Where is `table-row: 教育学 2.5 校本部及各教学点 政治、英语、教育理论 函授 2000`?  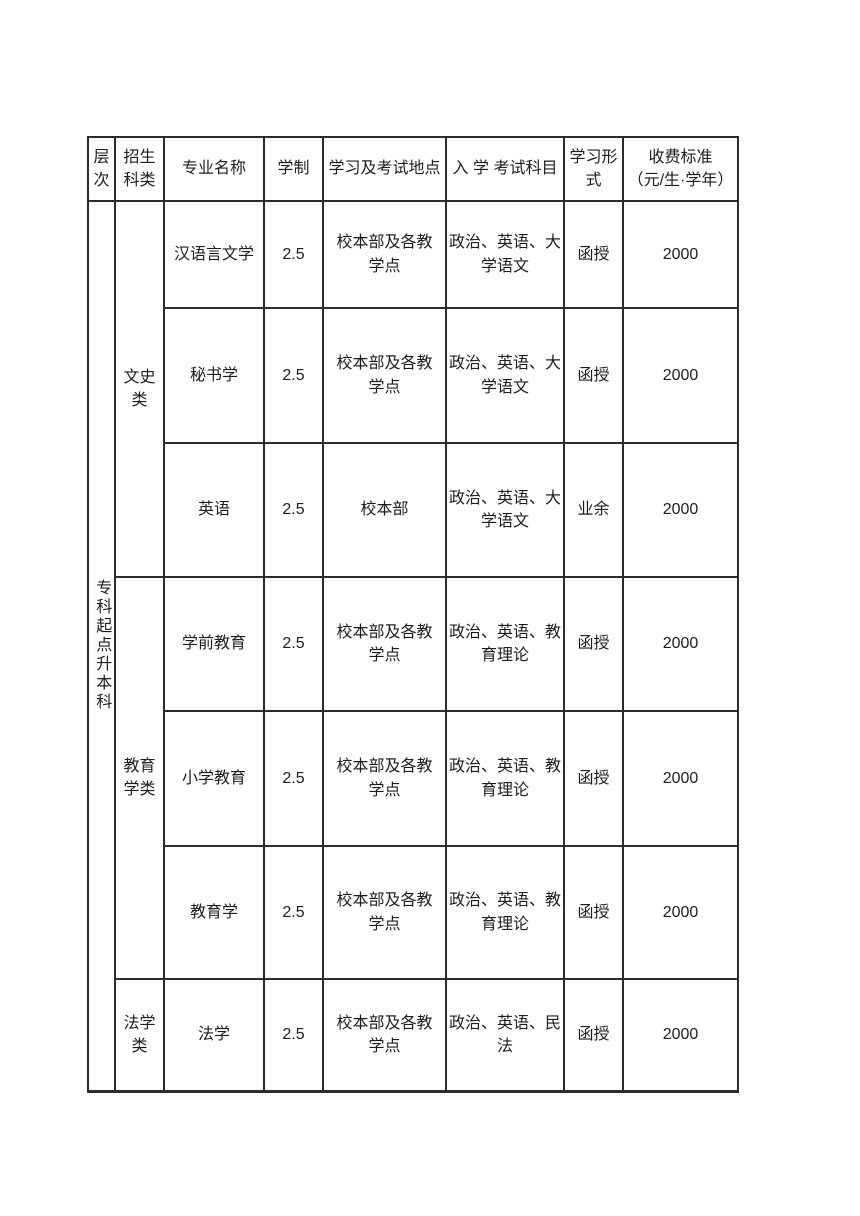 table-row: 教育学 2.5 校本部及各教学点 政治、英语、教育理论 函授 2000 is located at coordinates (413, 912).